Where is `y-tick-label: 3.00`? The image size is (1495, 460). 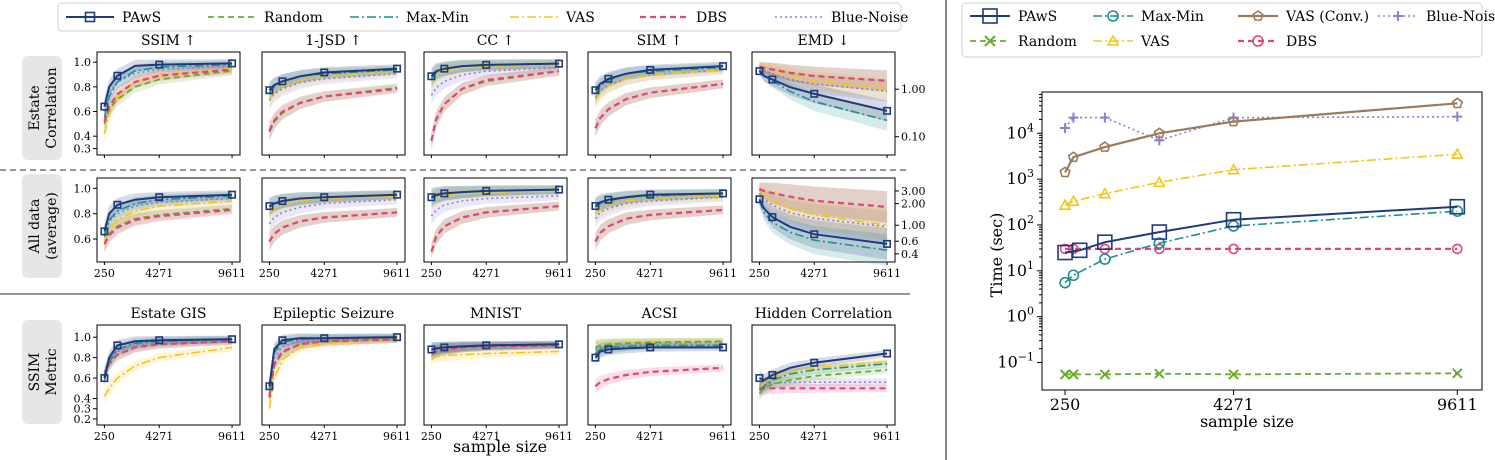
y-tick-label: 3.00 is located at coordinates (913, 191).